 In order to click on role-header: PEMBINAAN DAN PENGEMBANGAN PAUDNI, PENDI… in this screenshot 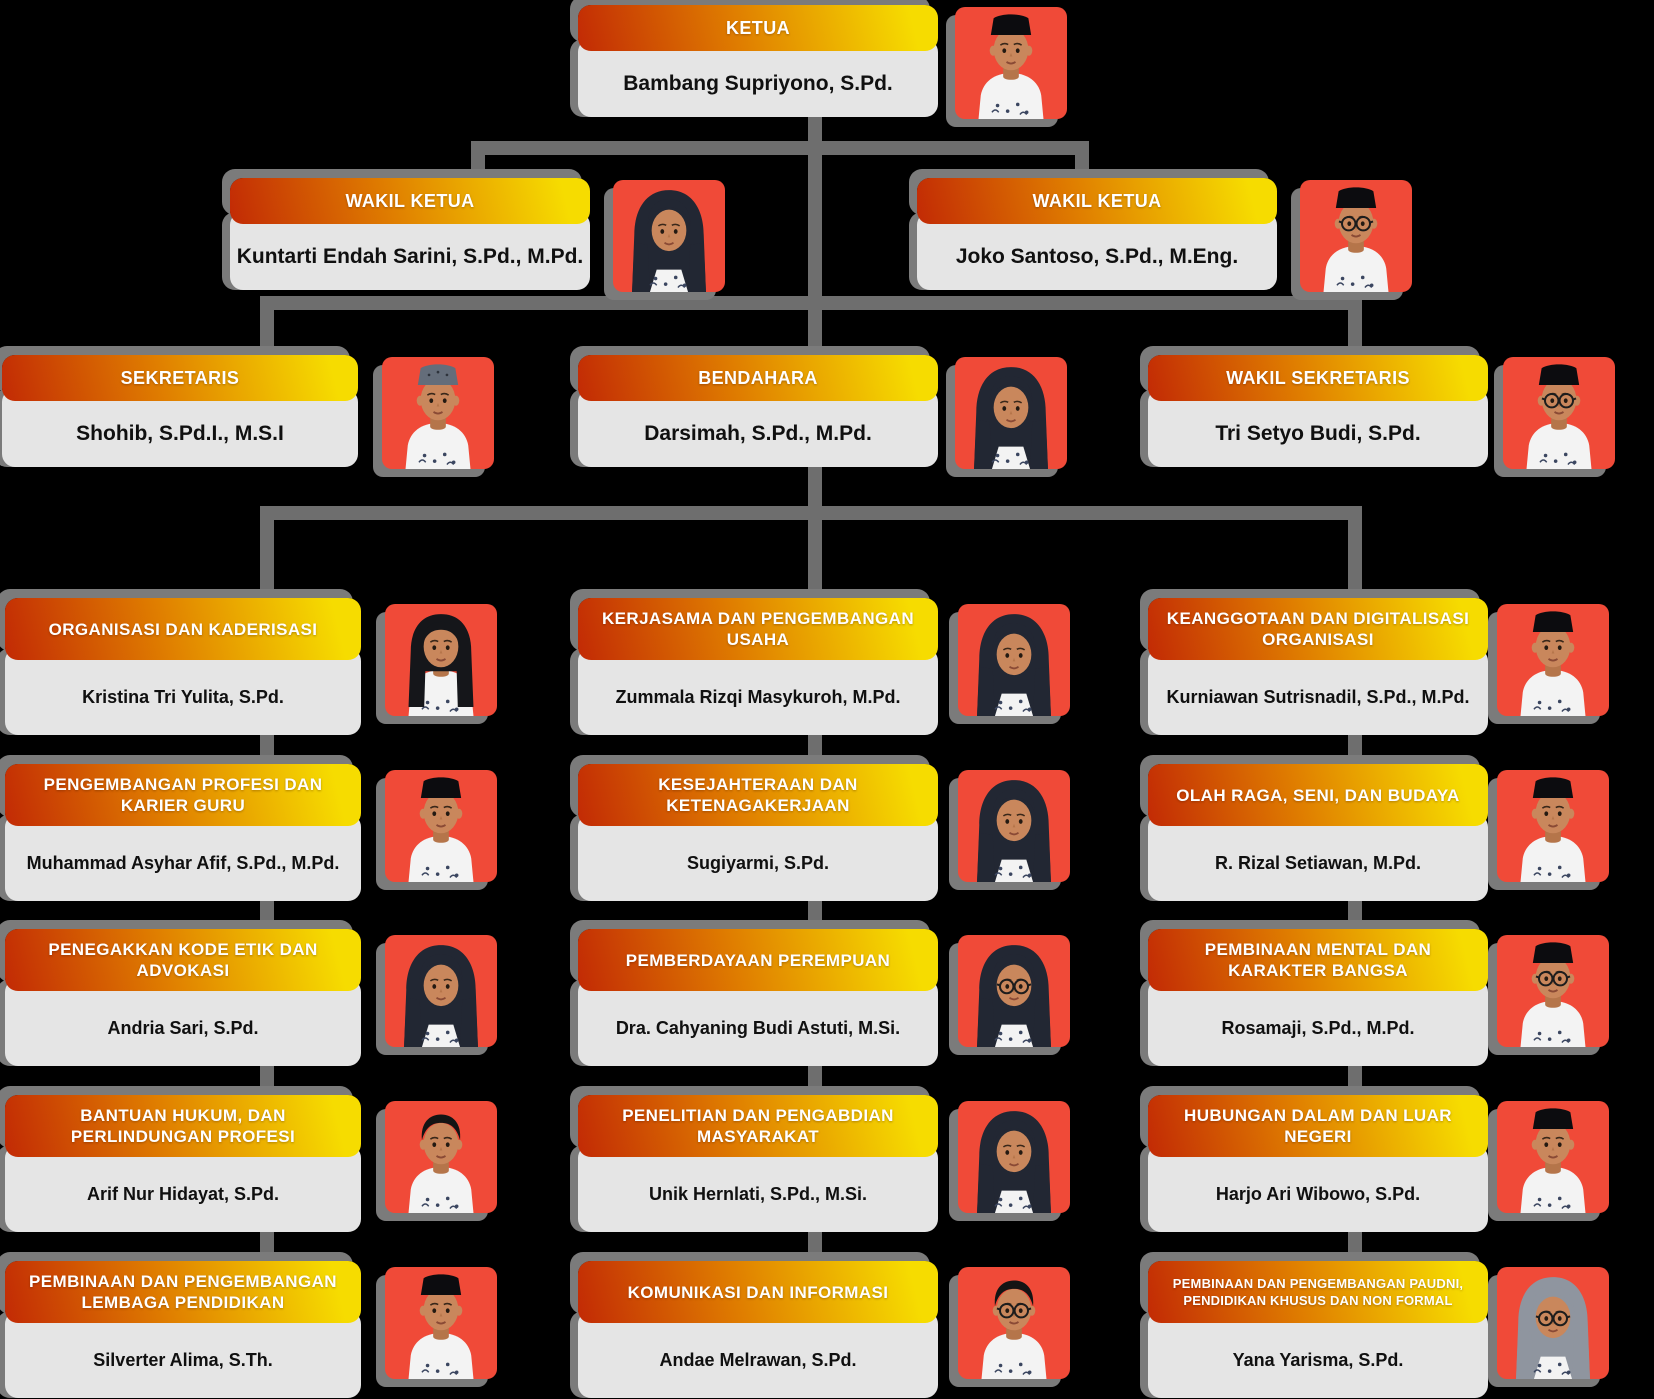, I will do `click(1318, 1292)`.